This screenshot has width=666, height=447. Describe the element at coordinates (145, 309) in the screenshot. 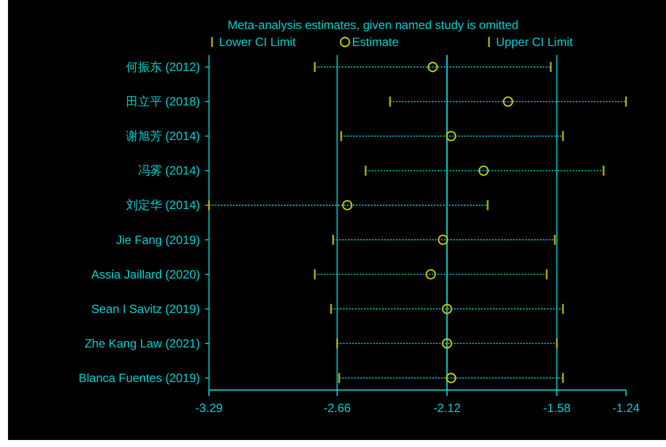

I see `y-tick-label: Sean I Savitz (2019)` at that location.